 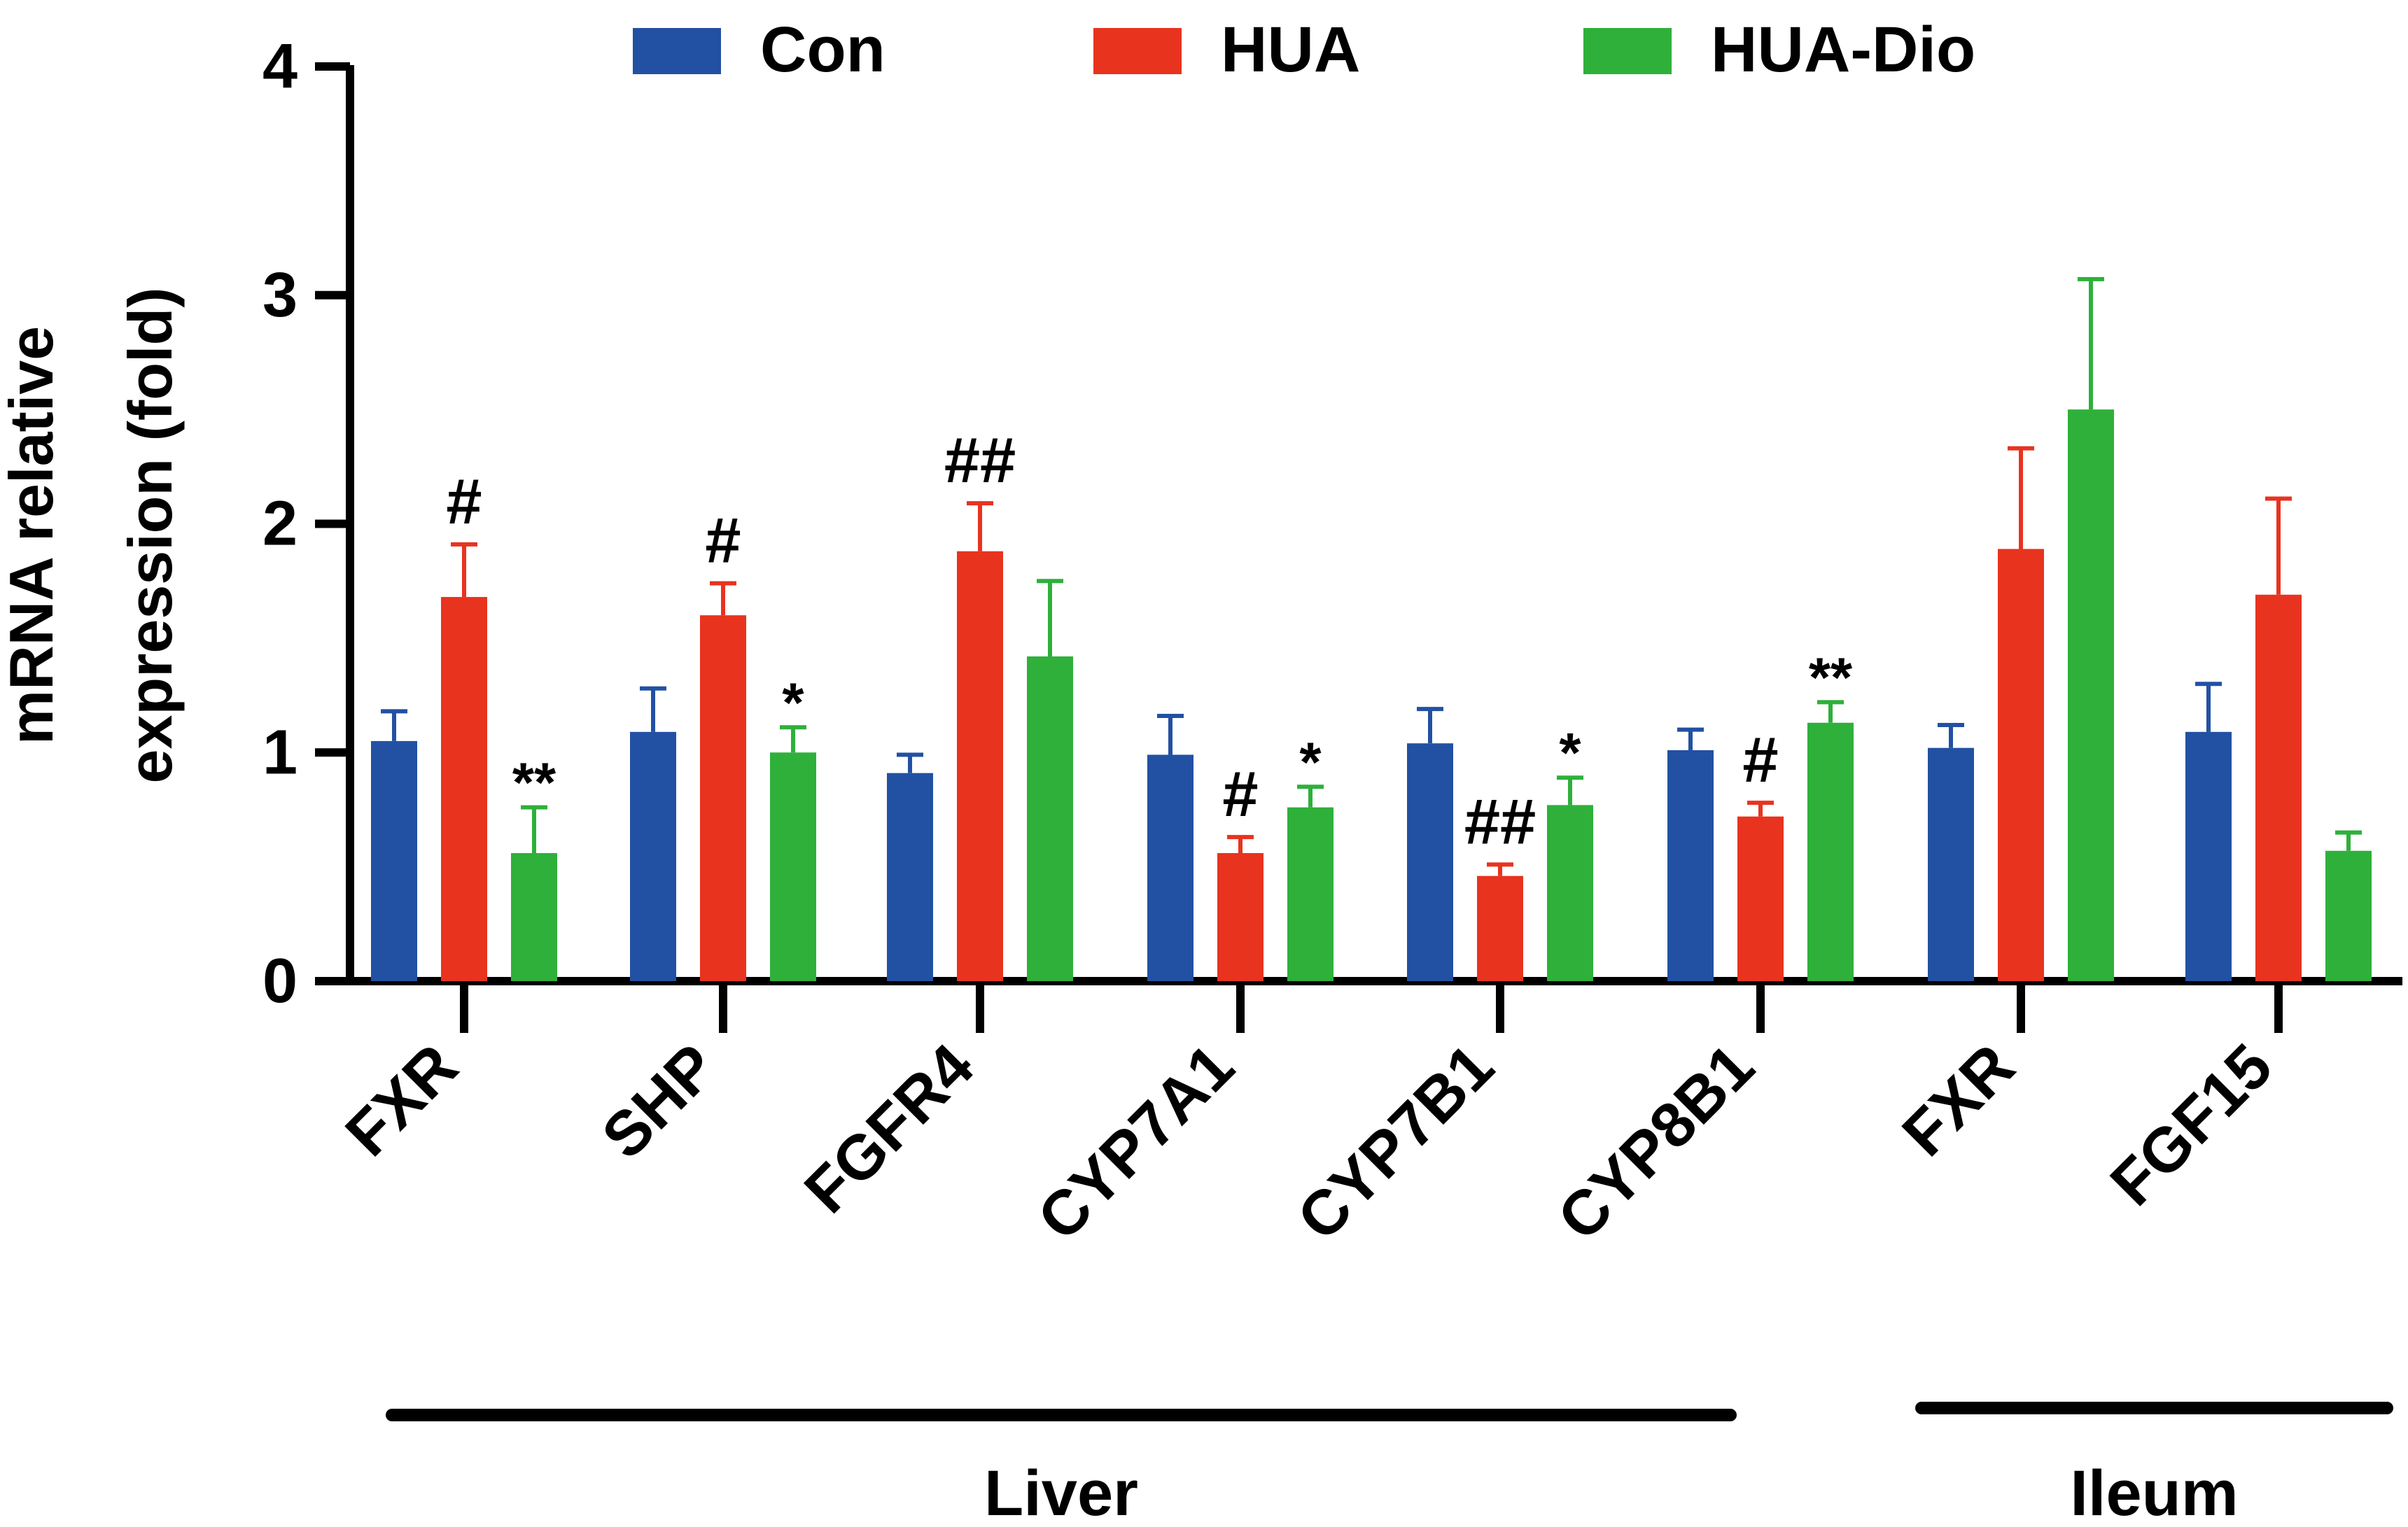 What do you see at coordinates (980, 460) in the screenshot?
I see `significance-label-hua-3: ##` at bounding box center [980, 460].